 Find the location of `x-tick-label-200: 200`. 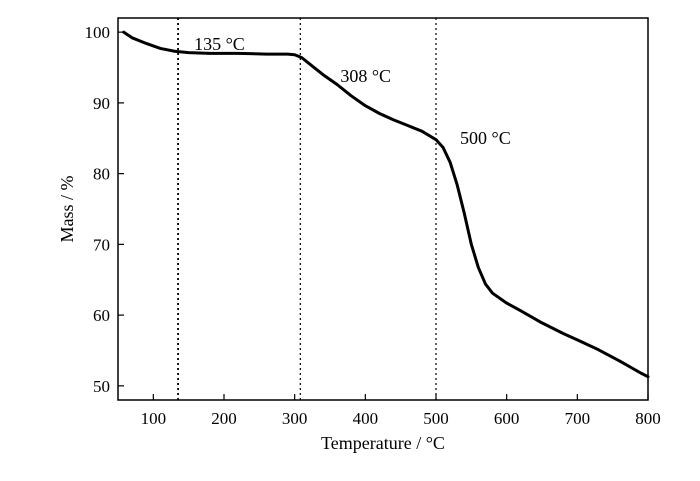

x-tick-label-200: 200 is located at coordinates (224, 418).